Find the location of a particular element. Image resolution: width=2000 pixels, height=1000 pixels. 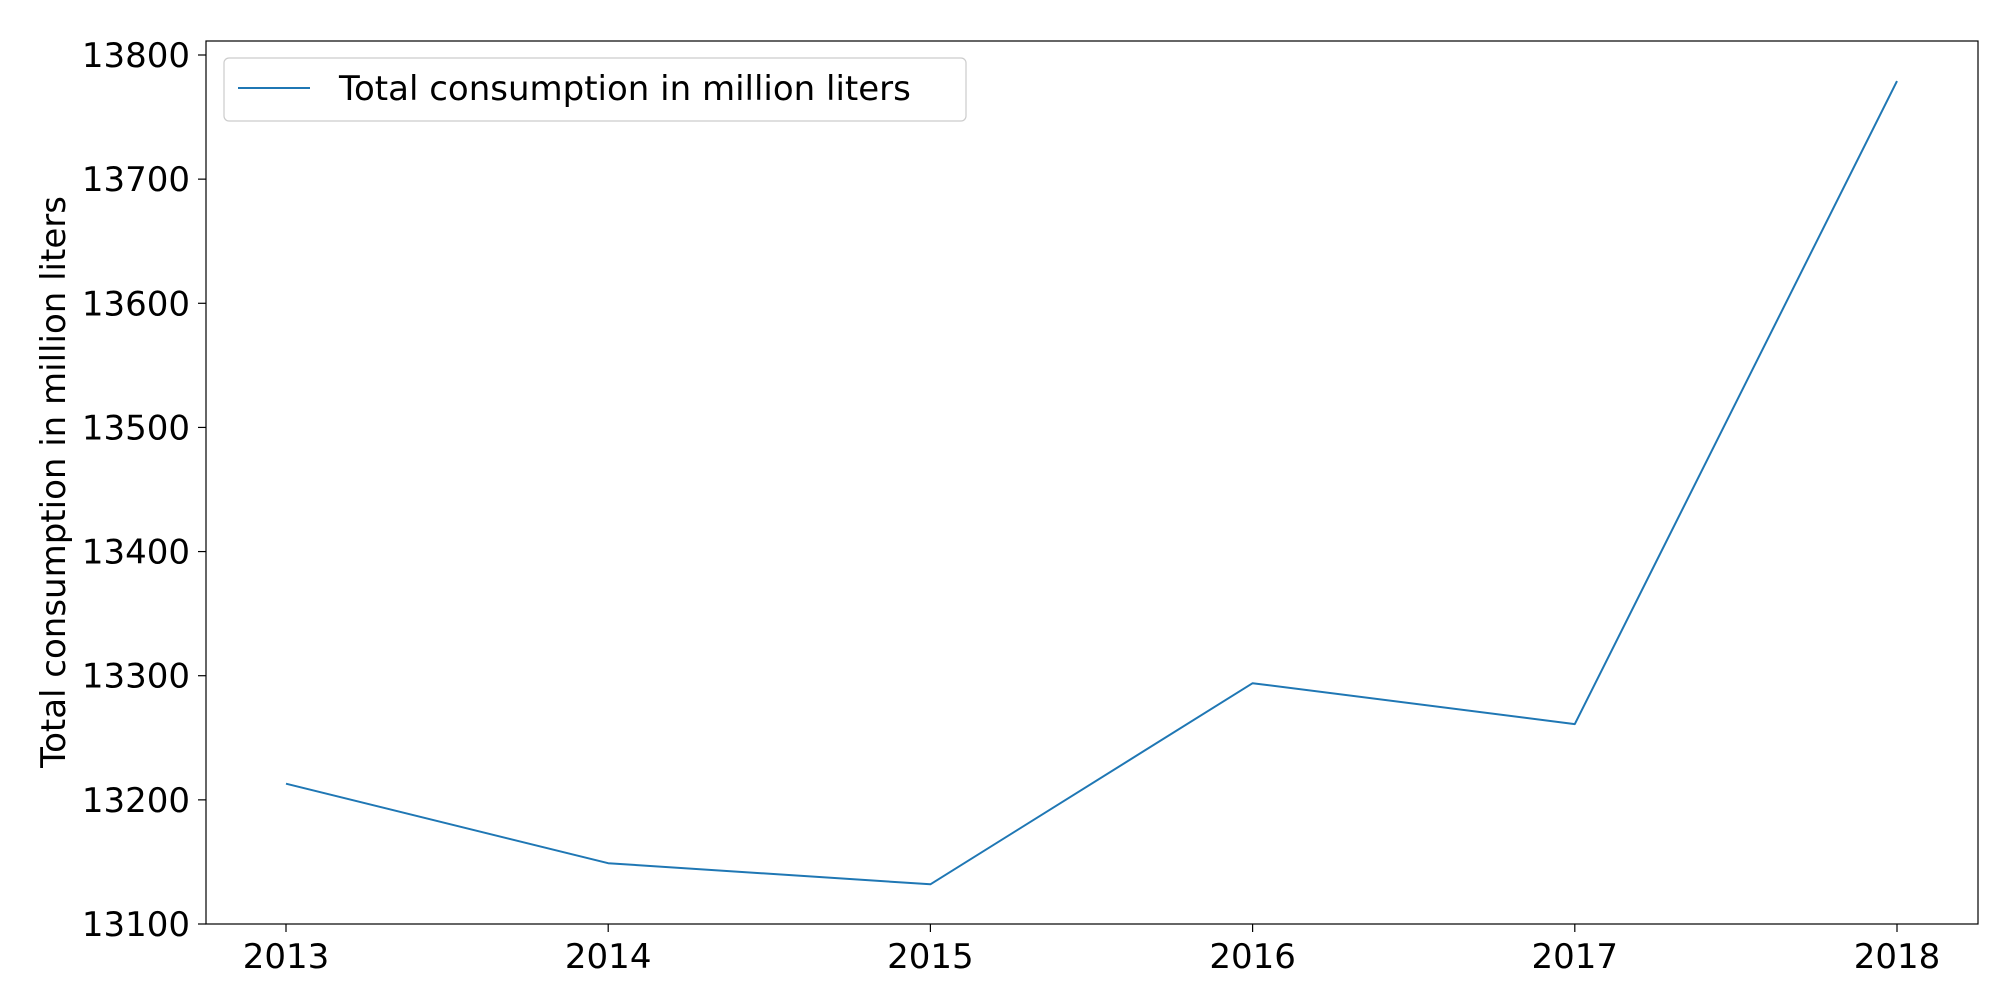

x-tick-label: 2015 is located at coordinates (930, 957).